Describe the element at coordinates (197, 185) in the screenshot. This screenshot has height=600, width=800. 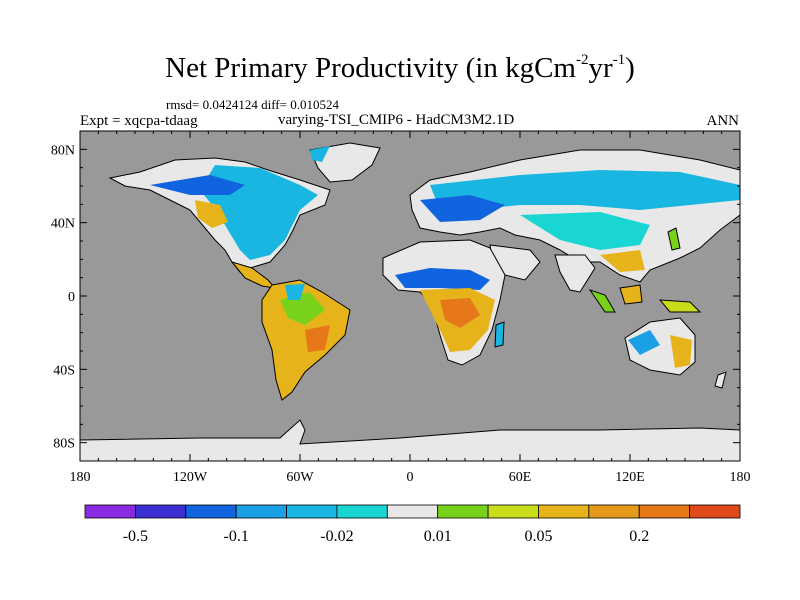
I see `land-canada-band` at that location.